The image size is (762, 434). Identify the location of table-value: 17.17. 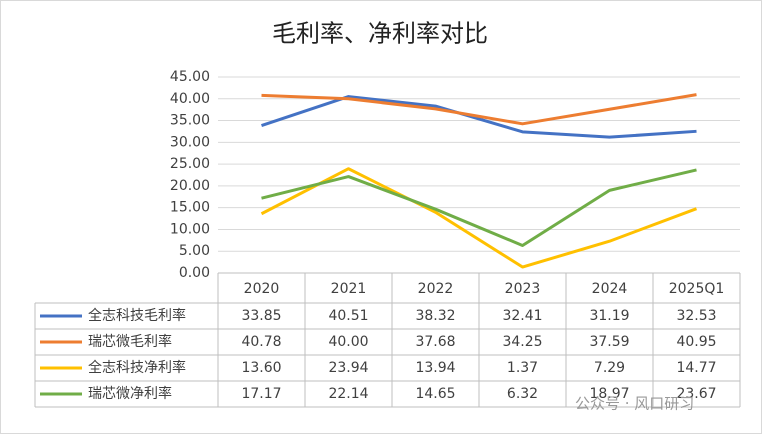
(261, 394).